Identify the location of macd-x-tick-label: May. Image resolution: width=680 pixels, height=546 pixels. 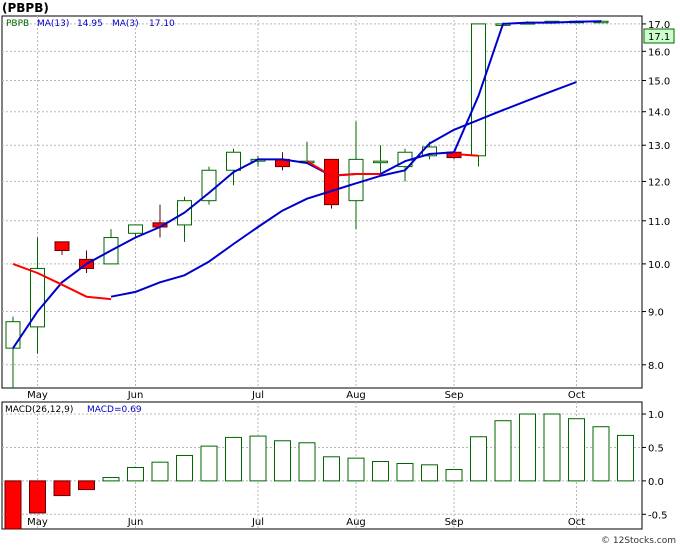
(37, 522).